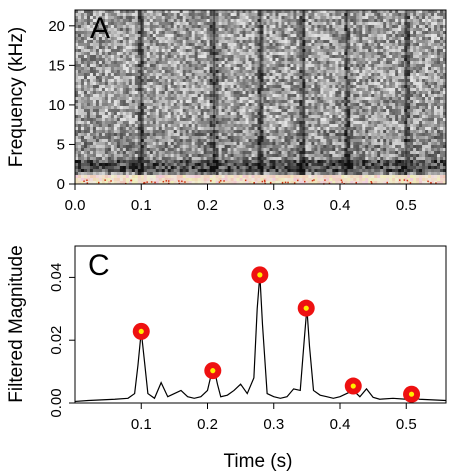 Image resolution: width=450 pixels, height=474 pixels. Describe the element at coordinates (56, 65) in the screenshot. I see `spectrogram-y-tick-label: 15` at that location.